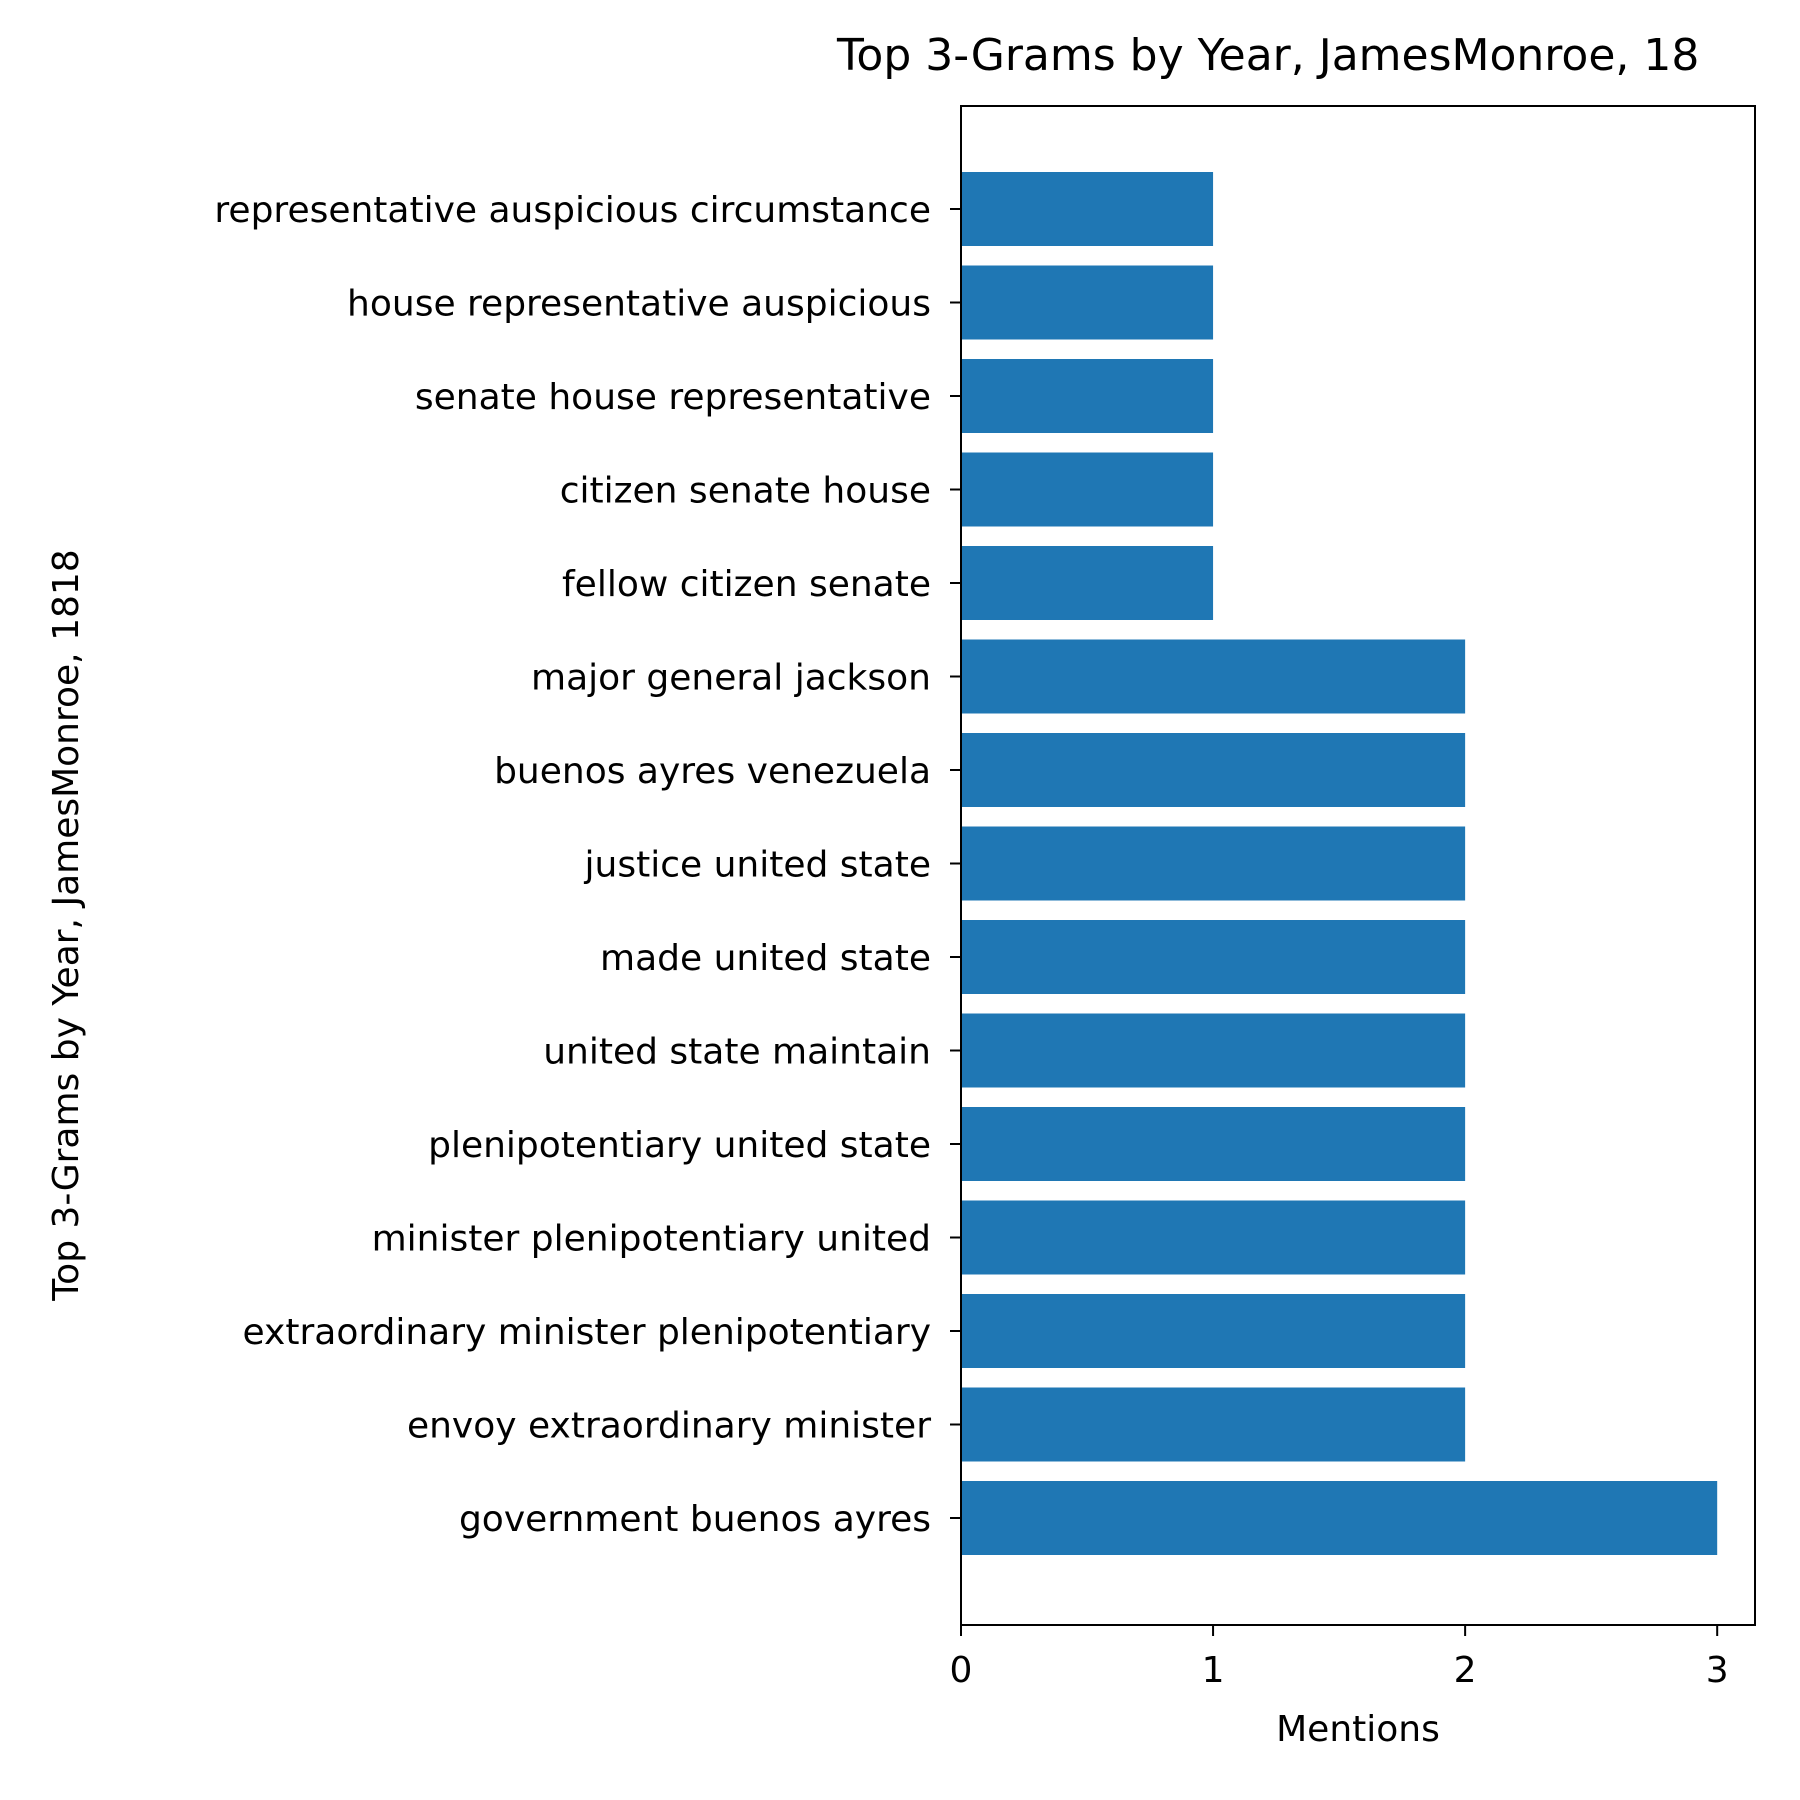 The height and width of the screenshot is (1800, 1800). What do you see at coordinates (737, 1052) in the screenshot?
I see `y-tick-label: united state maintain` at bounding box center [737, 1052].